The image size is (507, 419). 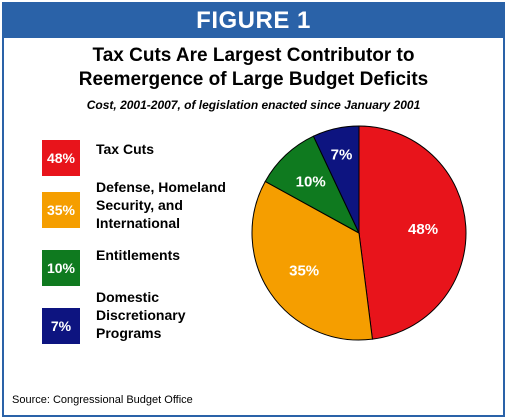 What do you see at coordinates (61, 210) in the screenshot?
I see `legend-swatch-defense: 35%` at bounding box center [61, 210].